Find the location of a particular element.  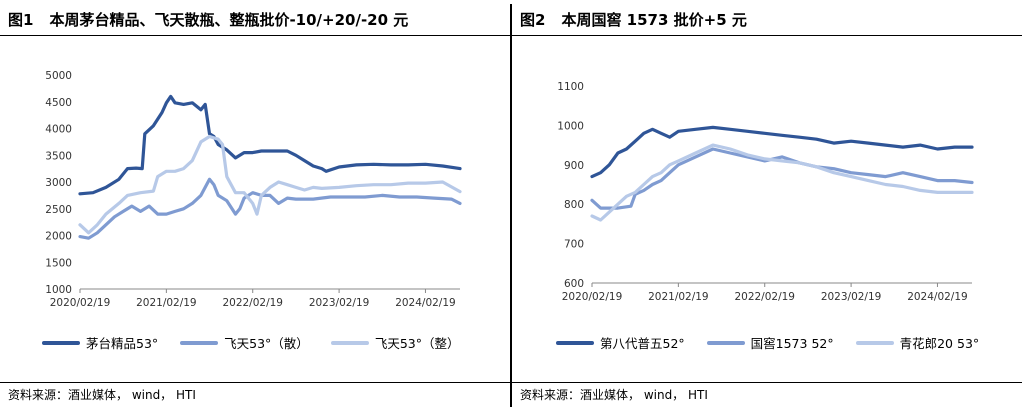

figure-title: 本周国窖 1573 批价+5 元 is located at coordinates (654, 20).